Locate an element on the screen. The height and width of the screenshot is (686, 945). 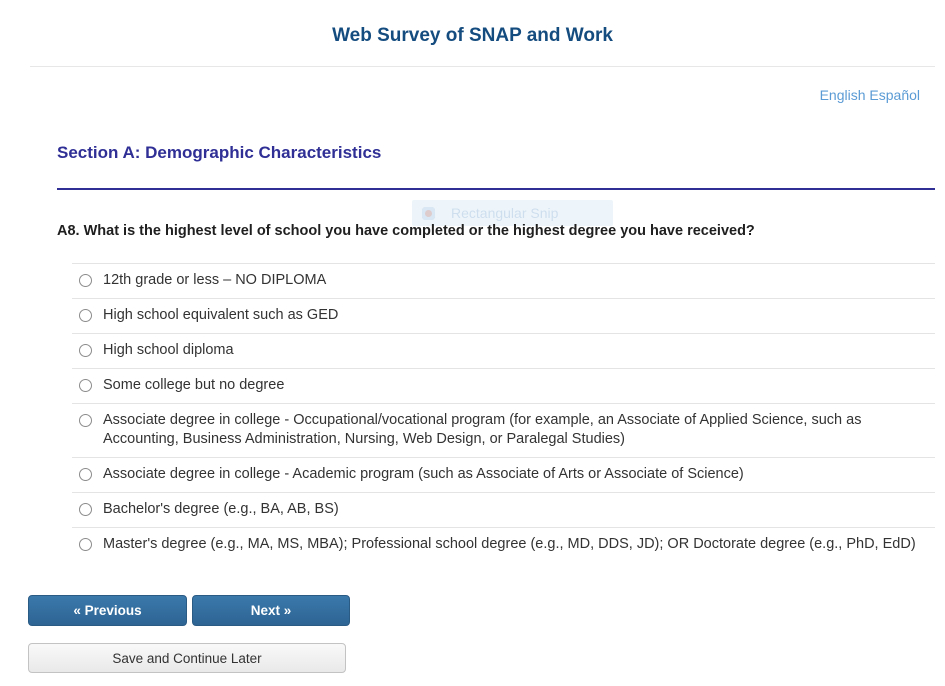
radio-option-row: High school equivalent such as GED is located at coordinates (503, 315).